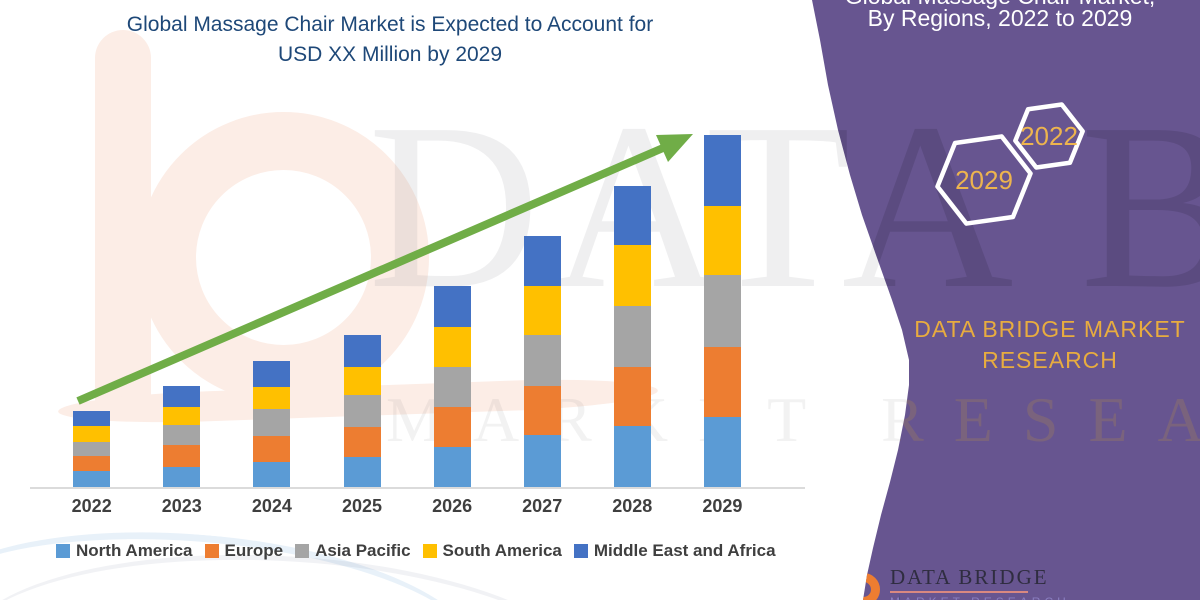  I want to click on logo-b-bowl, so click(863, 586).